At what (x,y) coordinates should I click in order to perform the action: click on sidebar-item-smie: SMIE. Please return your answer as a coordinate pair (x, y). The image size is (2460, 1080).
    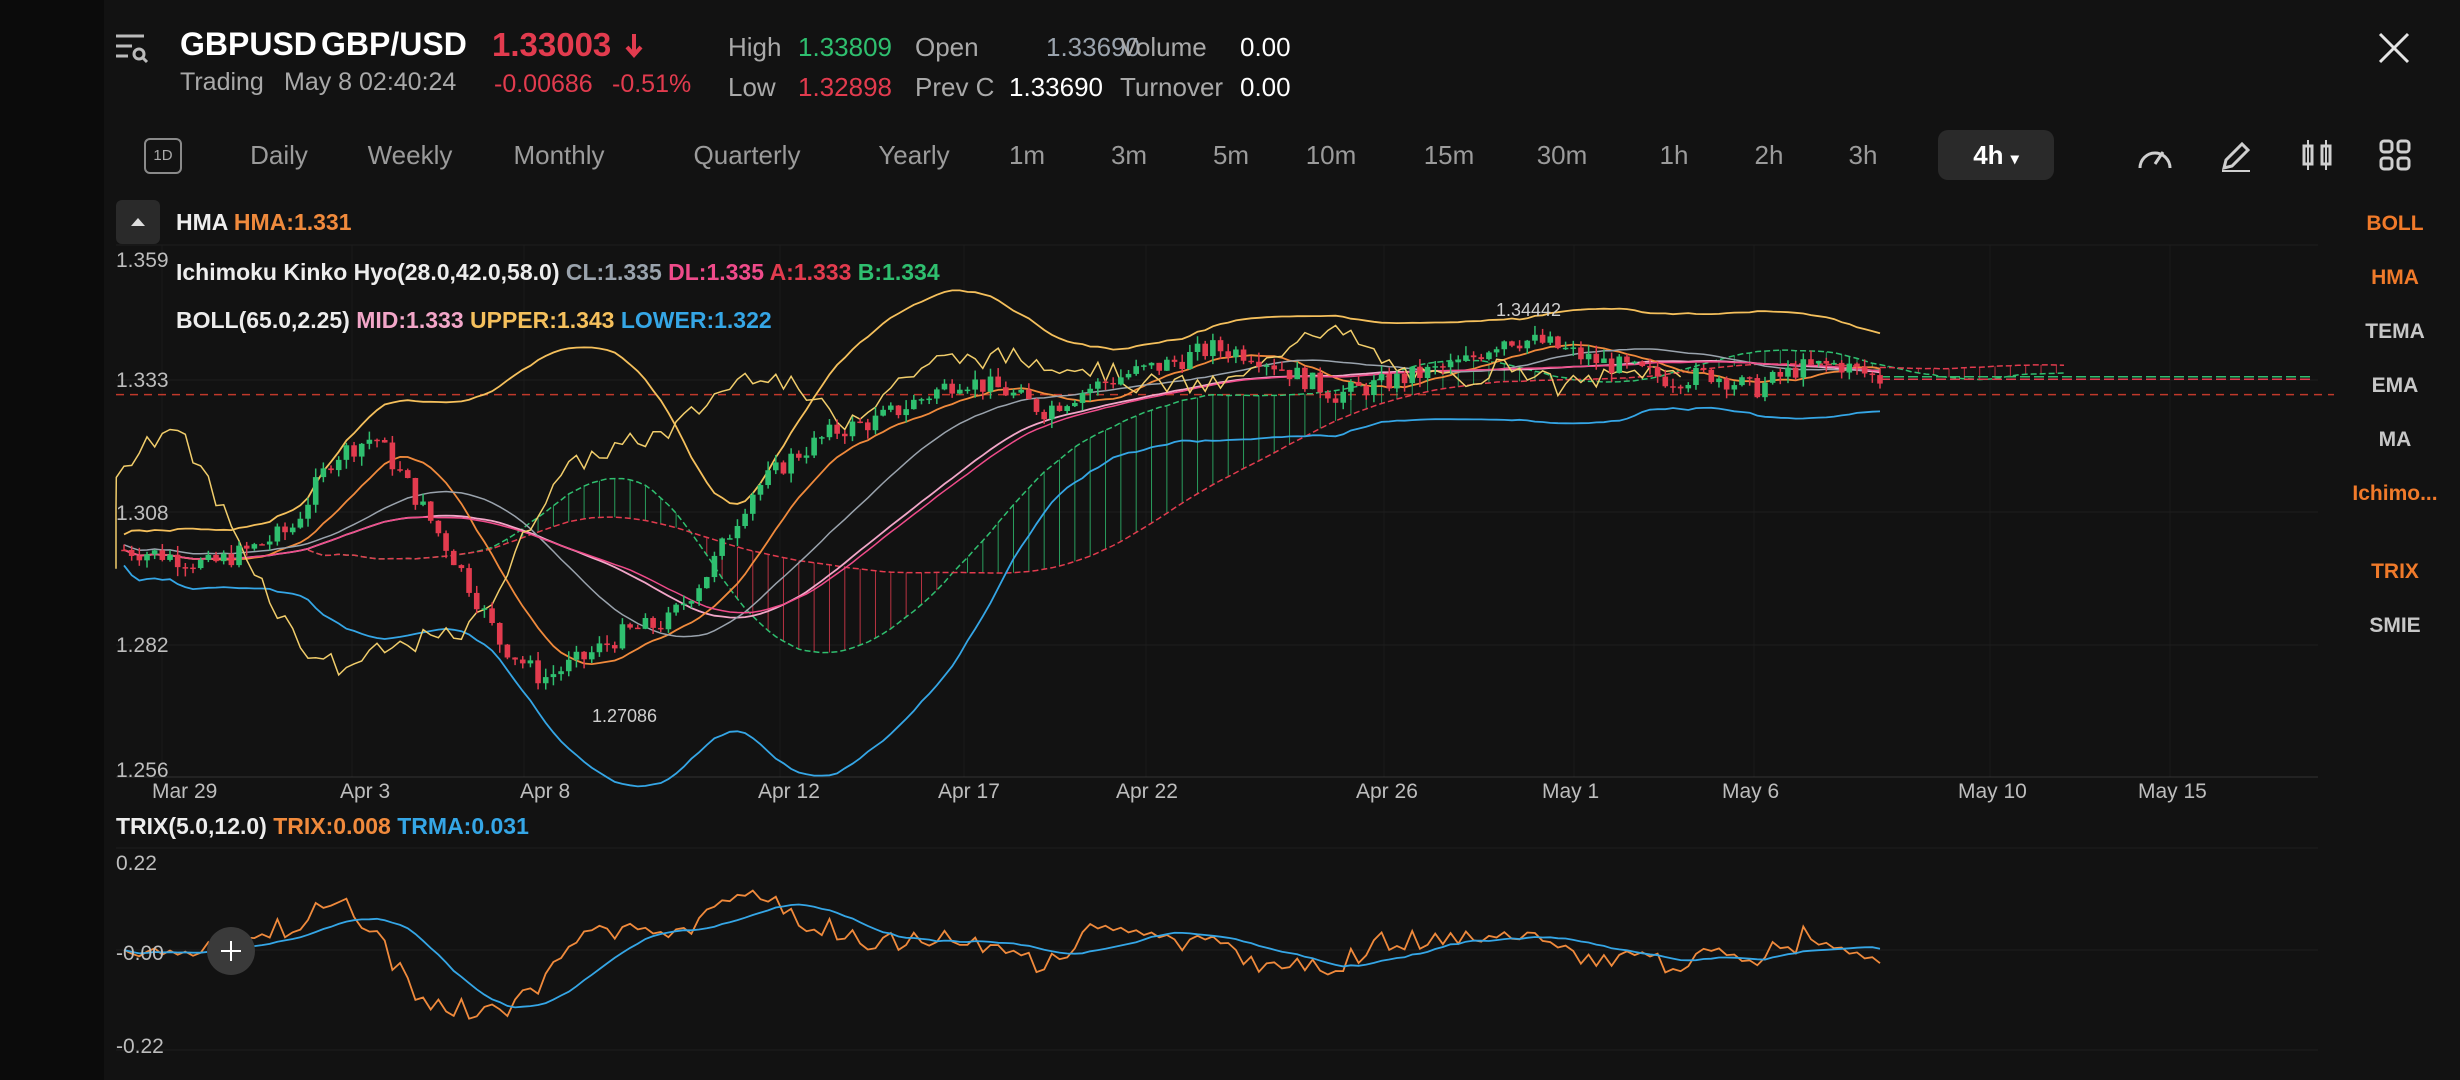
    Looking at the image, I should click on (2395, 625).